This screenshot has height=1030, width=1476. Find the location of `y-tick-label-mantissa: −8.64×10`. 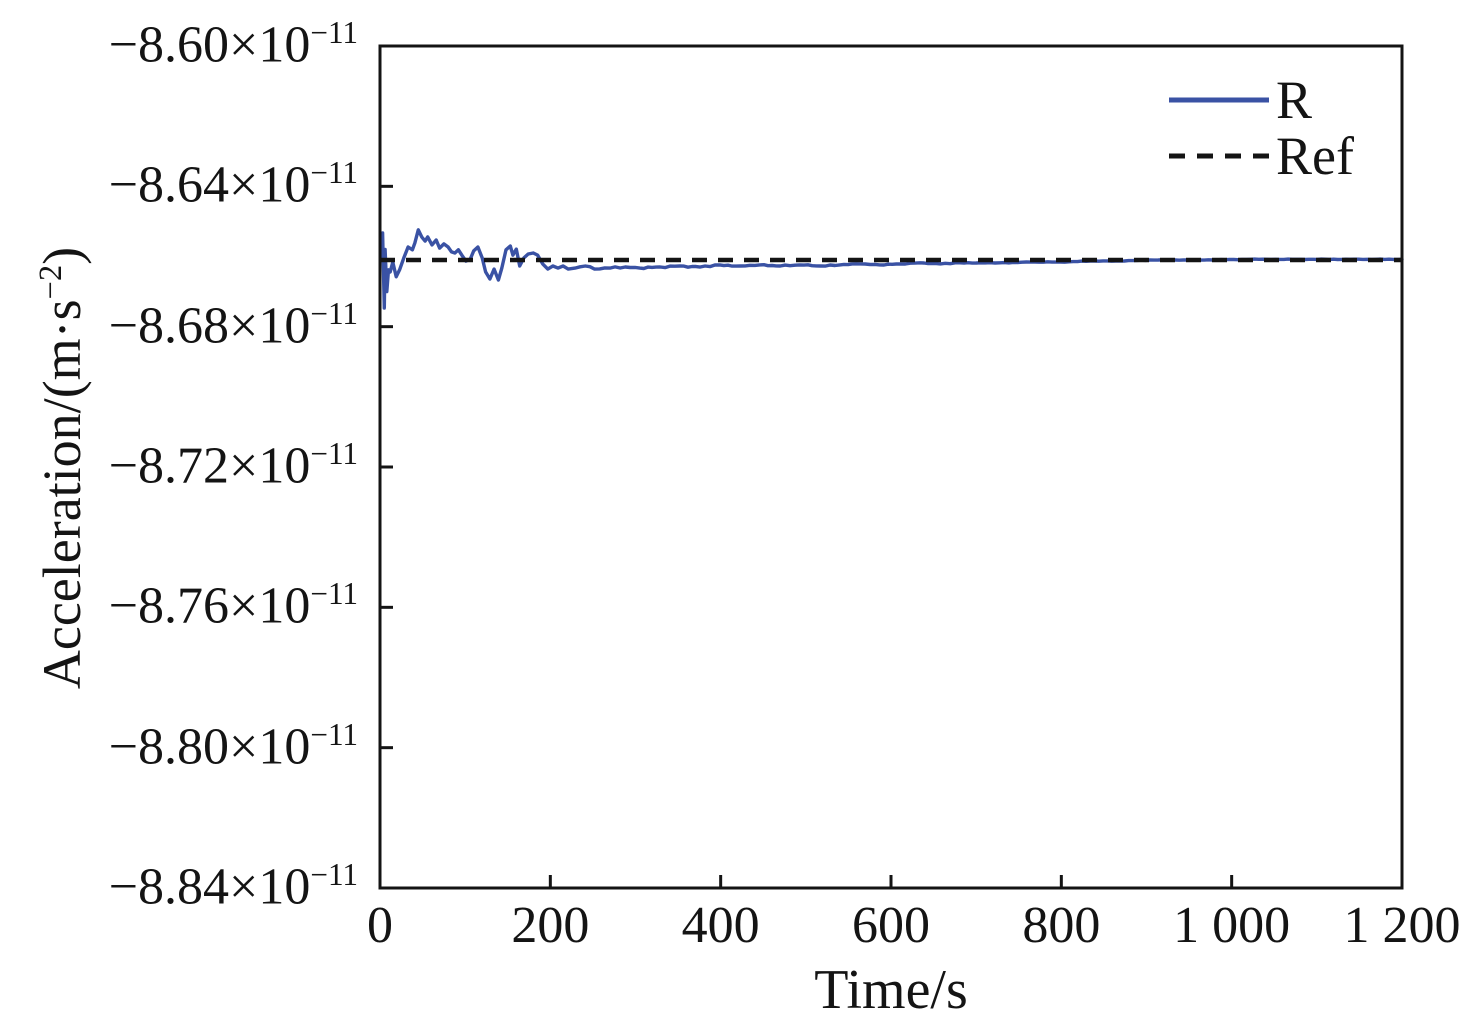

y-tick-label-mantissa: −8.64×10 is located at coordinates (209, 185).